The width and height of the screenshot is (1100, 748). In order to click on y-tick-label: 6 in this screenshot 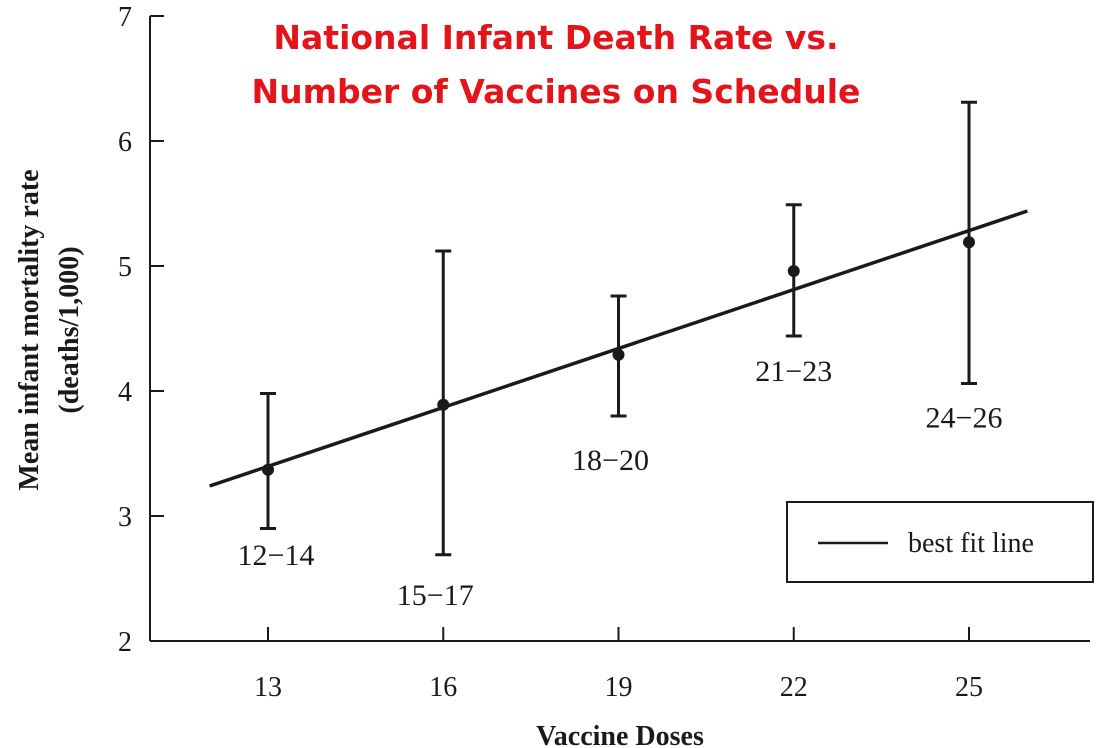, I will do `click(125, 142)`.